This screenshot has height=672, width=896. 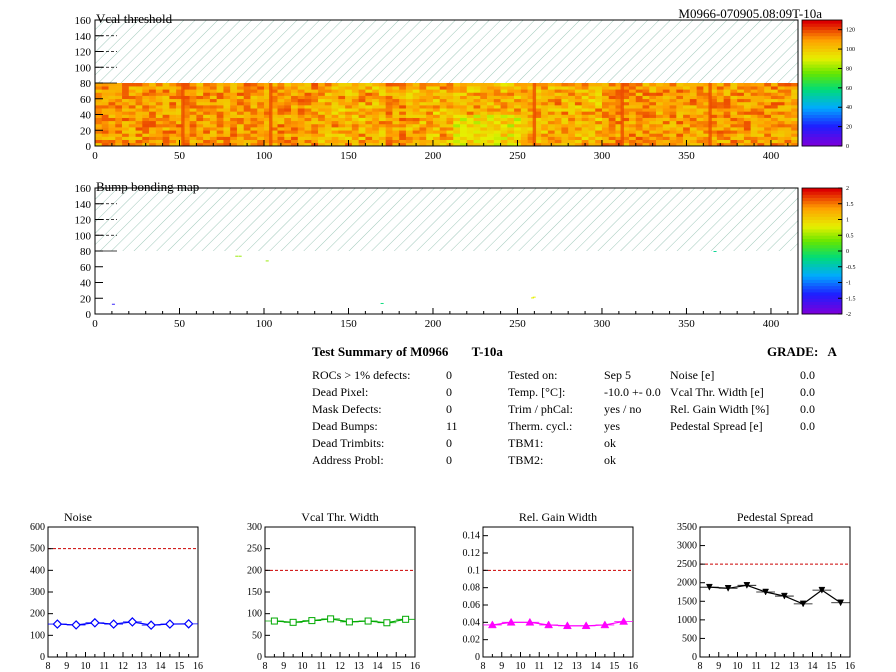 I want to click on palette-tick-label: 60, so click(x=849, y=89).